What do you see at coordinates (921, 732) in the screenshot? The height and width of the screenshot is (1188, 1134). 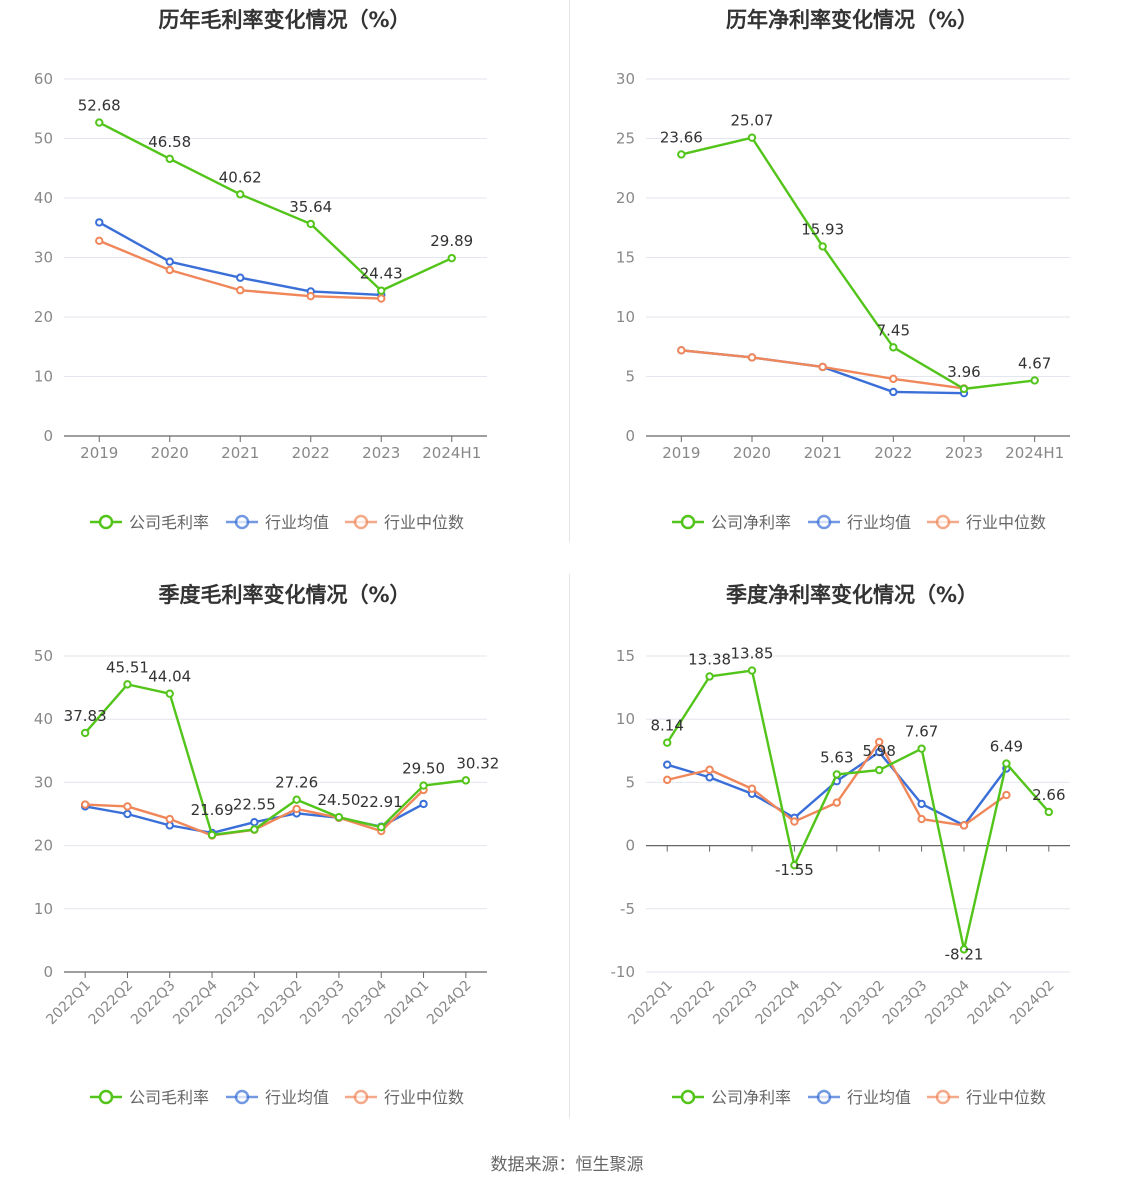 I see `data-label: 7.67` at bounding box center [921, 732].